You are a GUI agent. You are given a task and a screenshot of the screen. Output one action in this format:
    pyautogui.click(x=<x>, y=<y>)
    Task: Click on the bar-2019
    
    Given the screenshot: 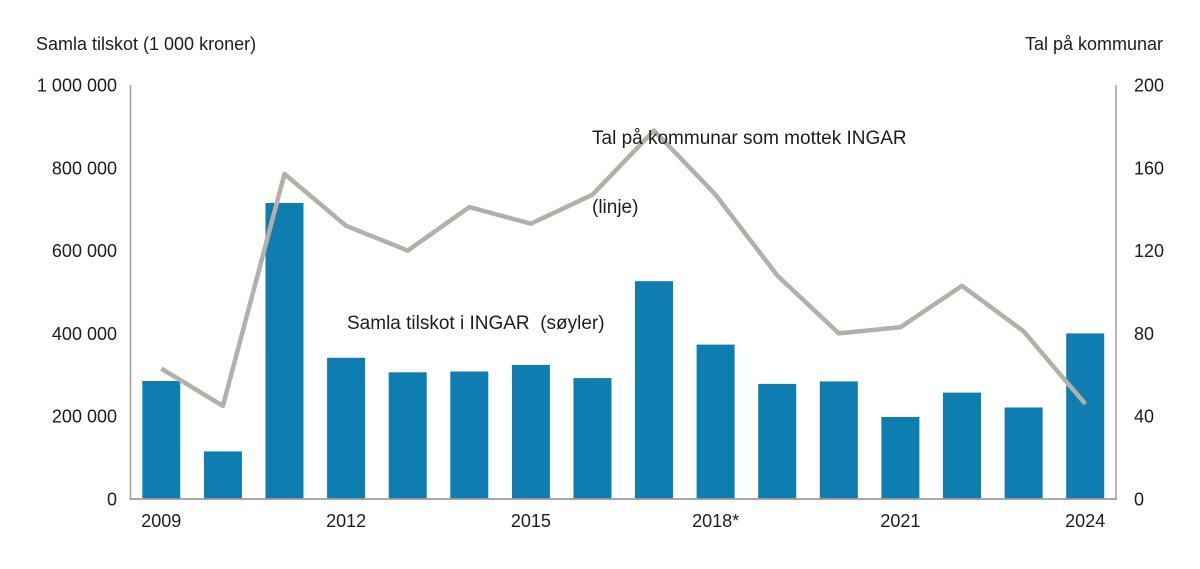 What is the action you would take?
    pyautogui.click(x=777, y=441)
    